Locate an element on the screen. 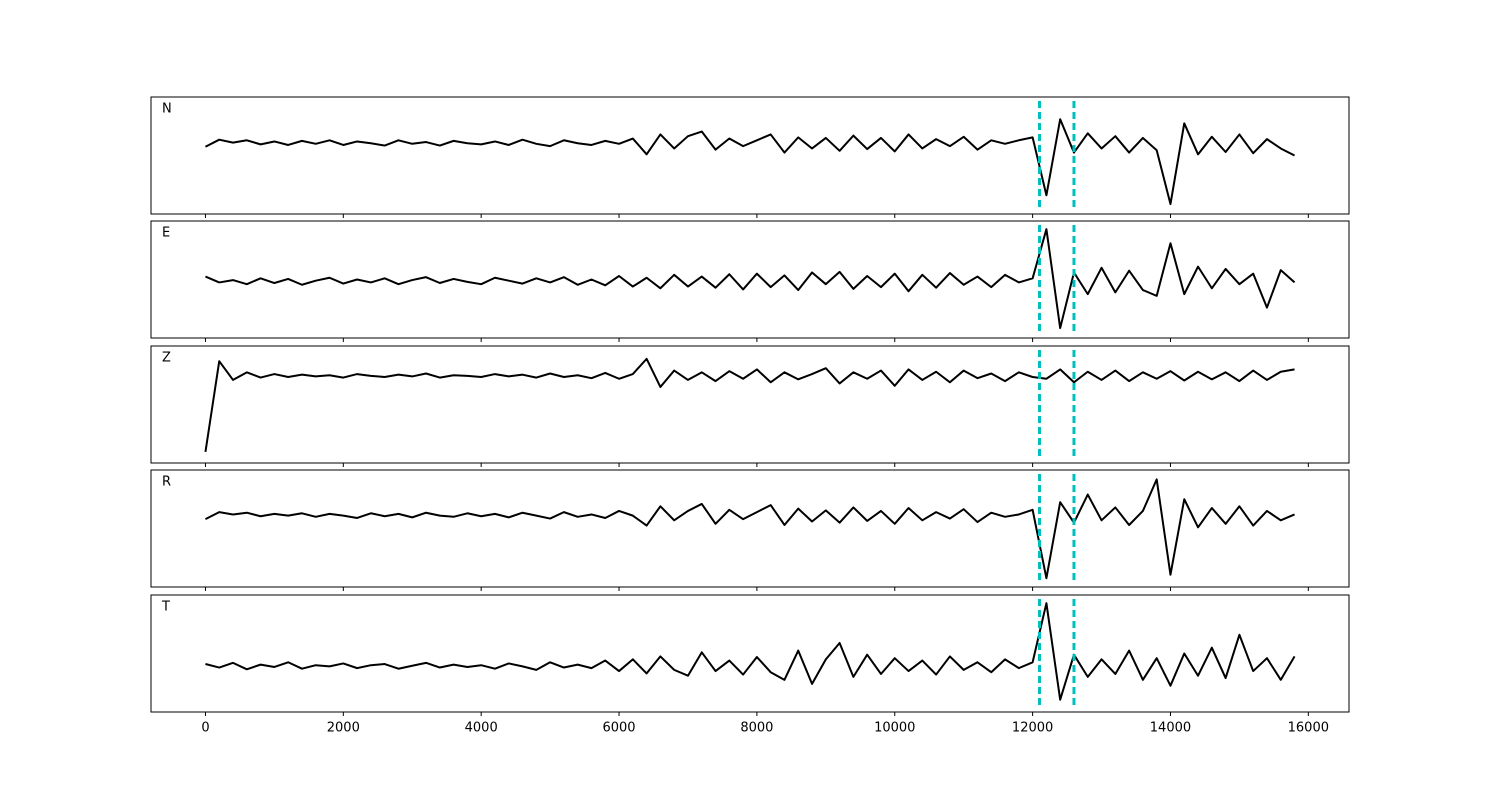 The height and width of the screenshot is (800, 1500). panel-label: R is located at coordinates (166, 482).